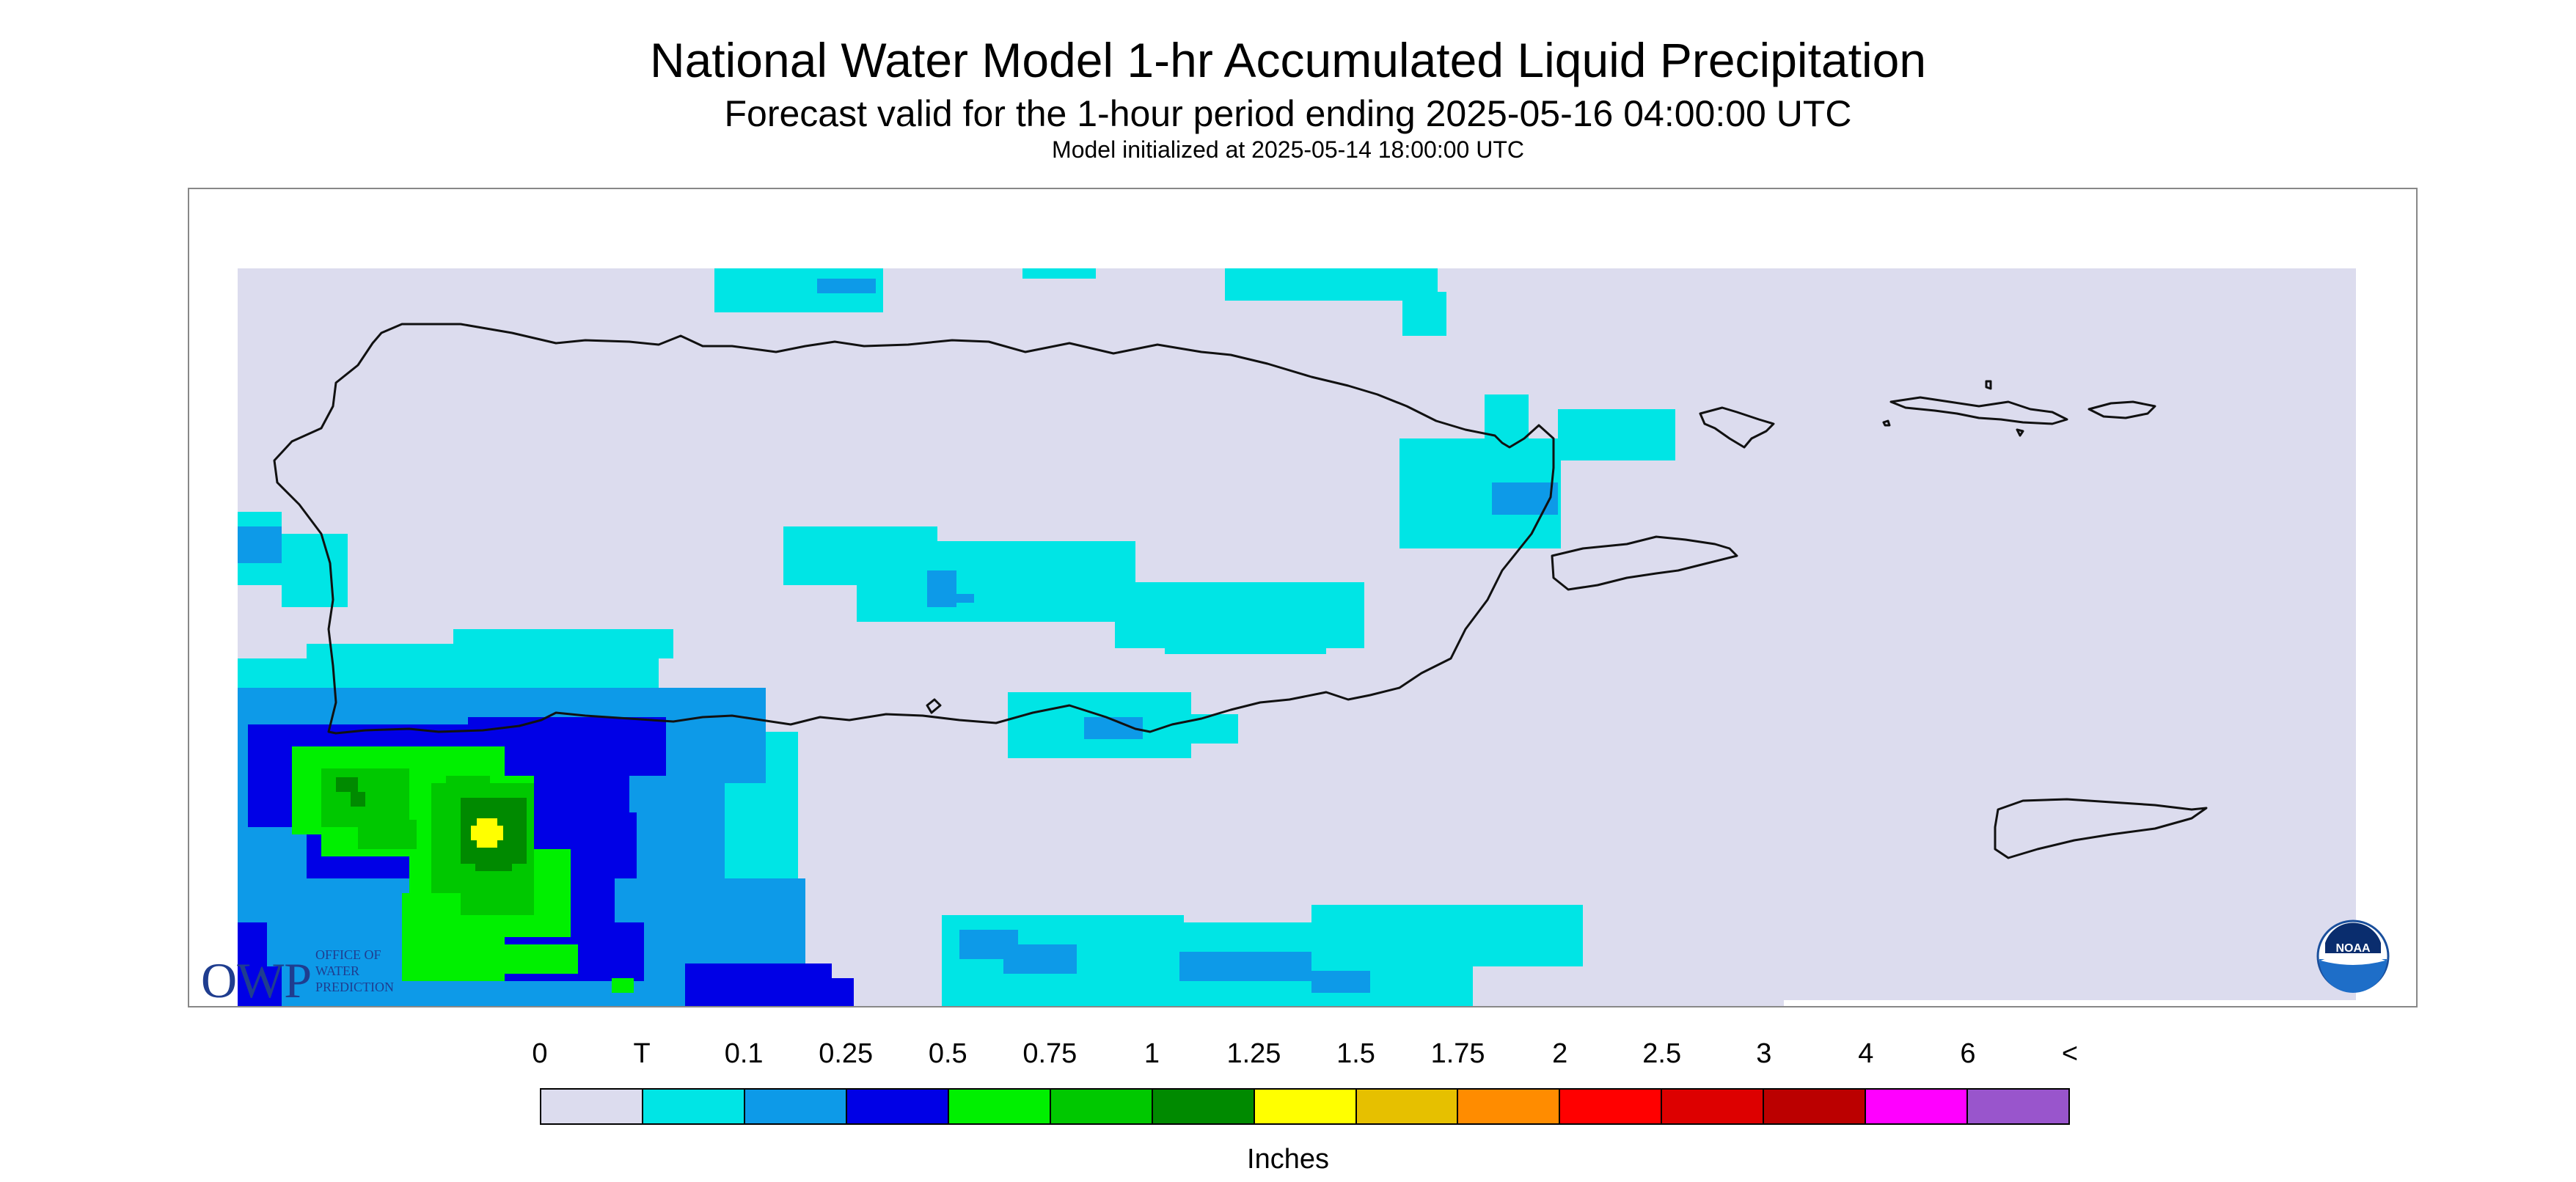  I want to click on legend-tick-label: 0.75, so click(1049, 1053).